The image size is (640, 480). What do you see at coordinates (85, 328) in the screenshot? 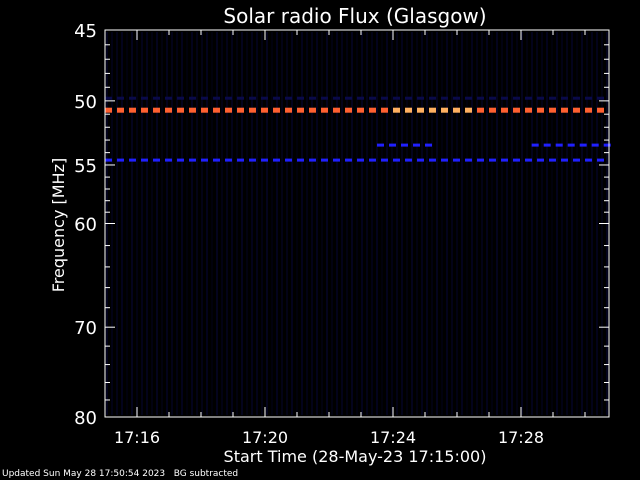
I see `y-tick-label: 70` at bounding box center [85, 328].